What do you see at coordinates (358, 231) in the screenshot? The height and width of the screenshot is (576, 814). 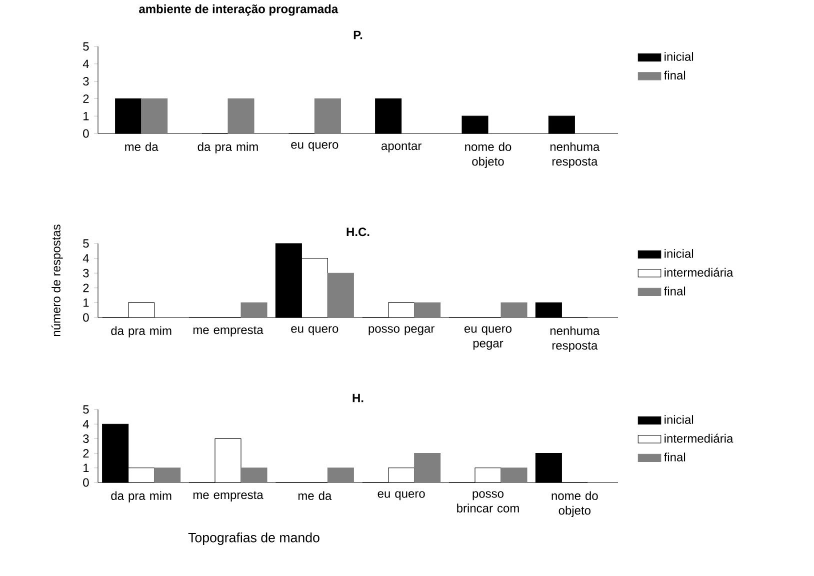 I see `chart-title: H.C.` at bounding box center [358, 231].